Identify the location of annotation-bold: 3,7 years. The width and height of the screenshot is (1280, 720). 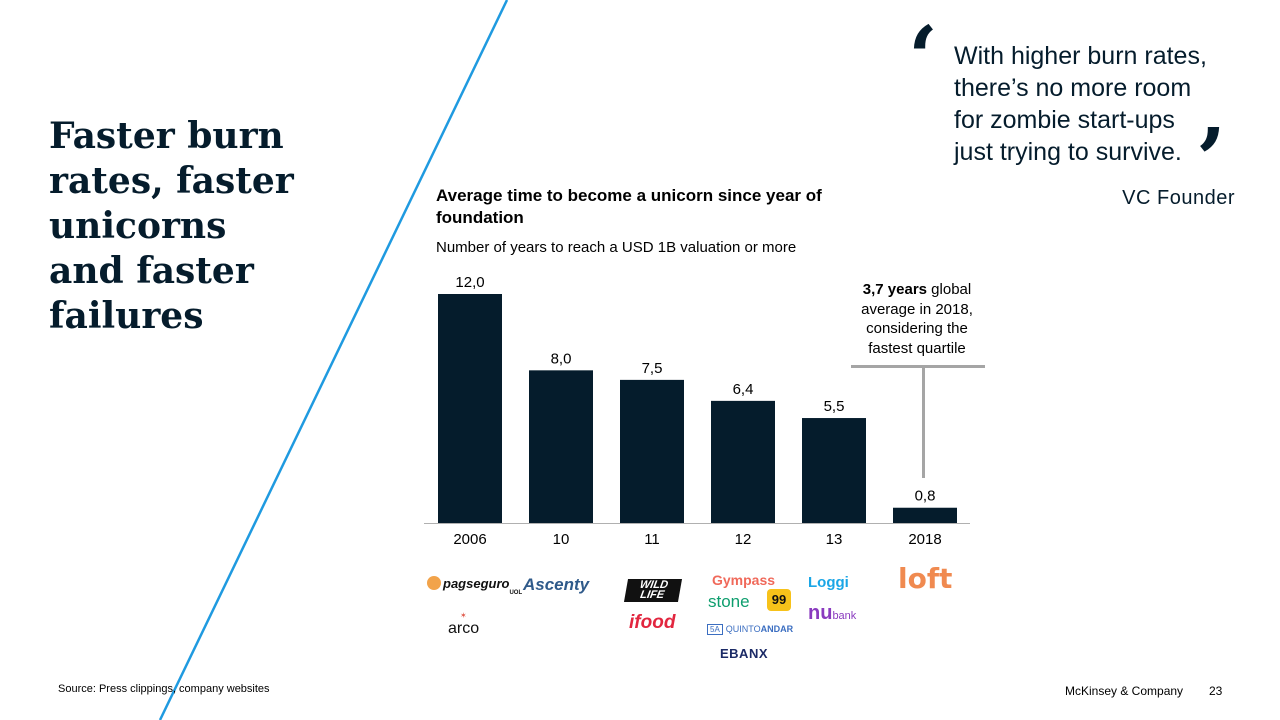
(895, 289).